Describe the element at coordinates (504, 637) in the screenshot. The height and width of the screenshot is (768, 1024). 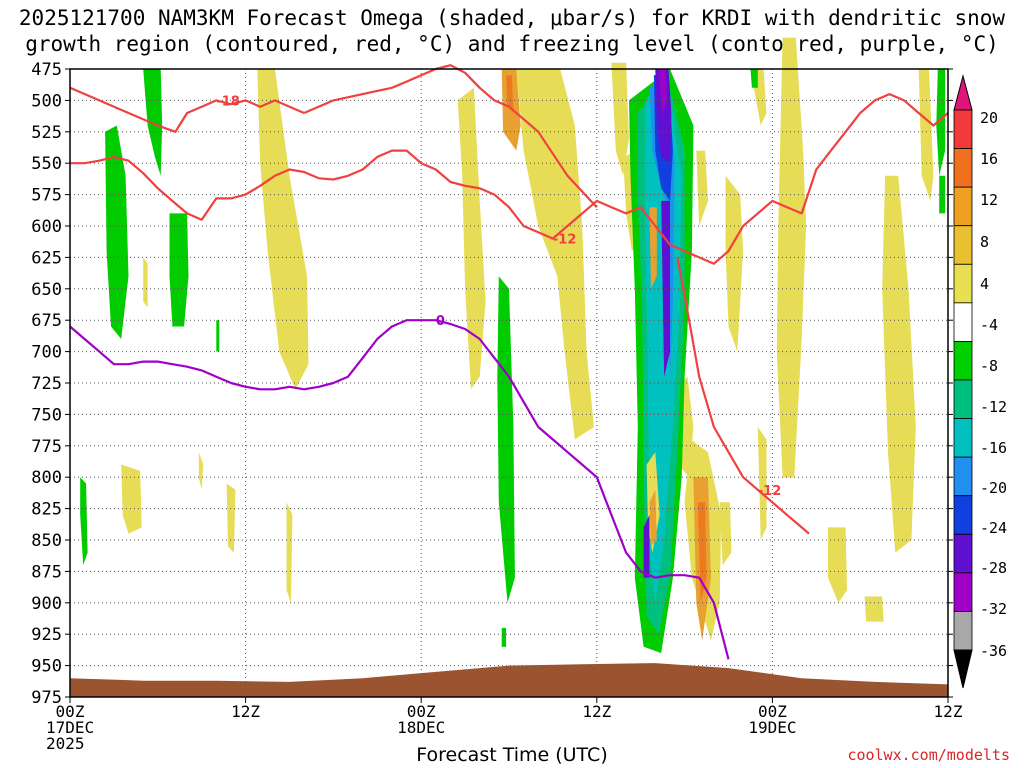
I see `omega-green-dot` at that location.